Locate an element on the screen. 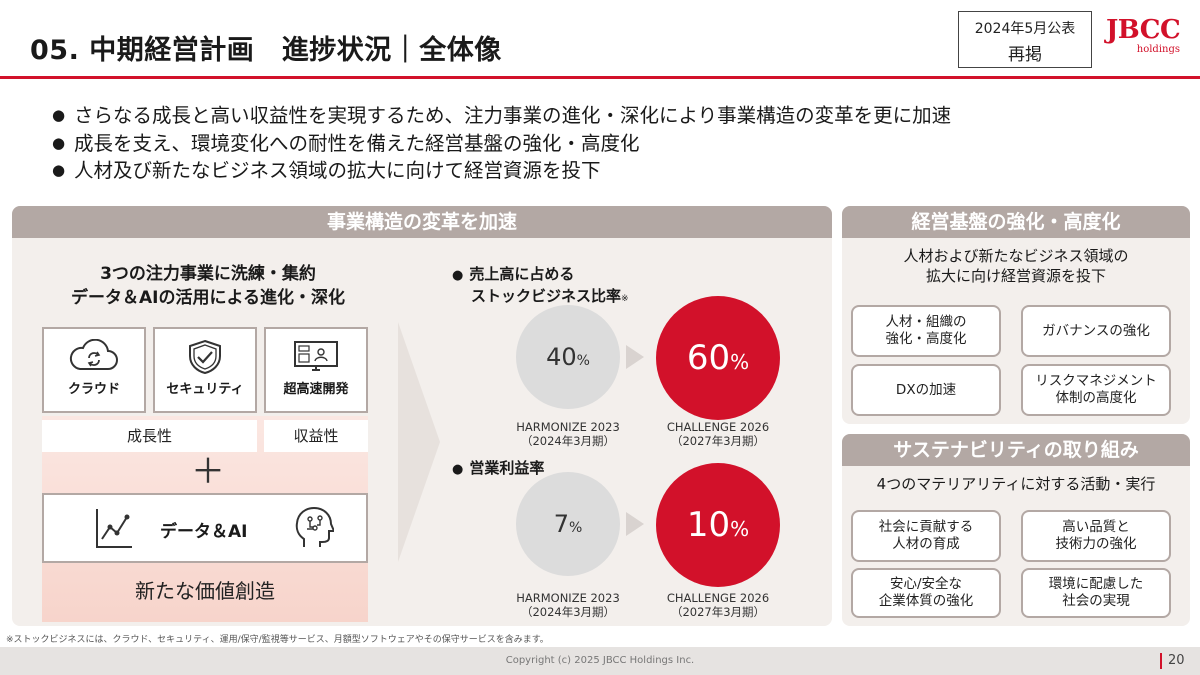 Image resolution: width=1200 pixels, height=675 pixels. panel-lead: 4つのマテリアリティに対する活動・実行 is located at coordinates (1016, 484).